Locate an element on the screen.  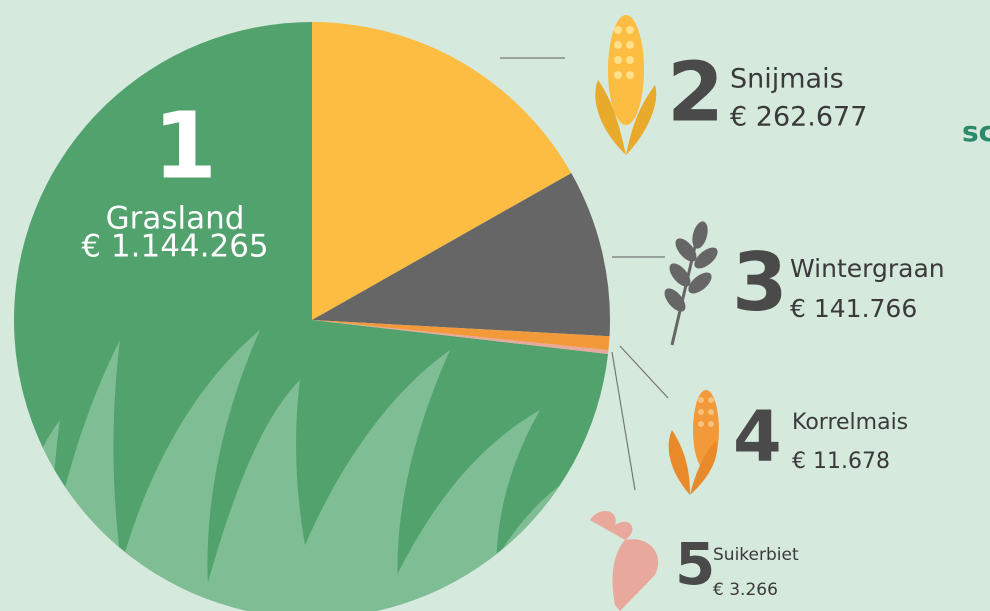
category-label: Suikerbiet is located at coordinates (756, 555).